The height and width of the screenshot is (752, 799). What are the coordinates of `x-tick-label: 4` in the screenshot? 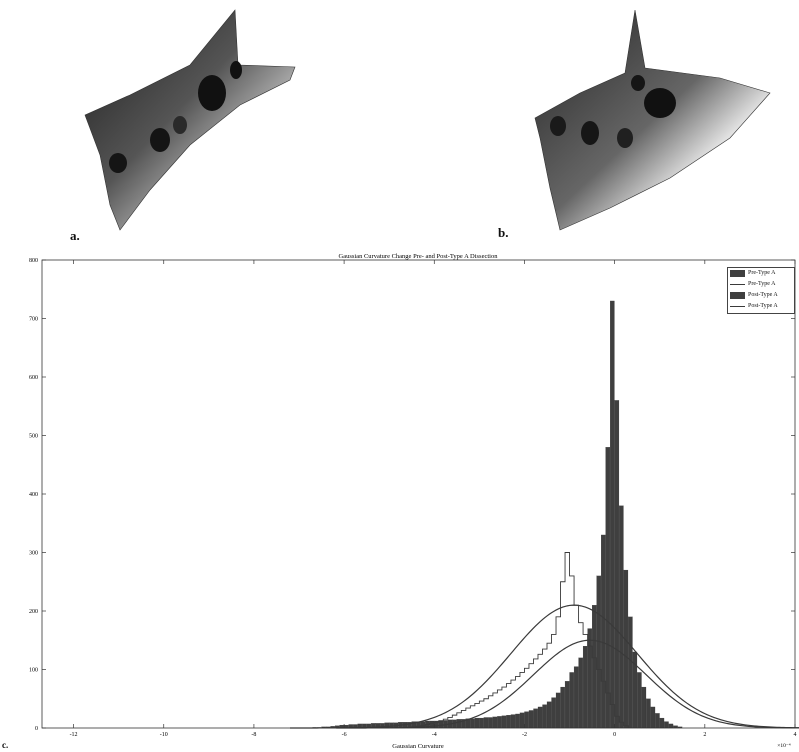 It's located at (795, 735).